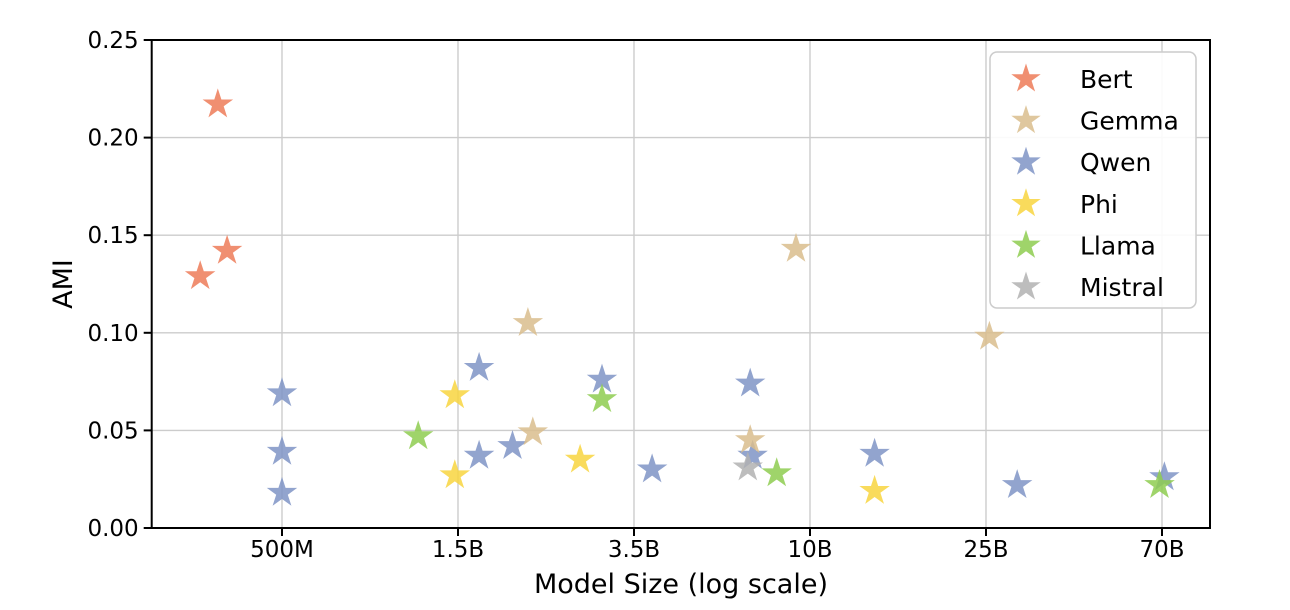  What do you see at coordinates (1026, 119) in the screenshot?
I see `legend-marker-gemma` at bounding box center [1026, 119].